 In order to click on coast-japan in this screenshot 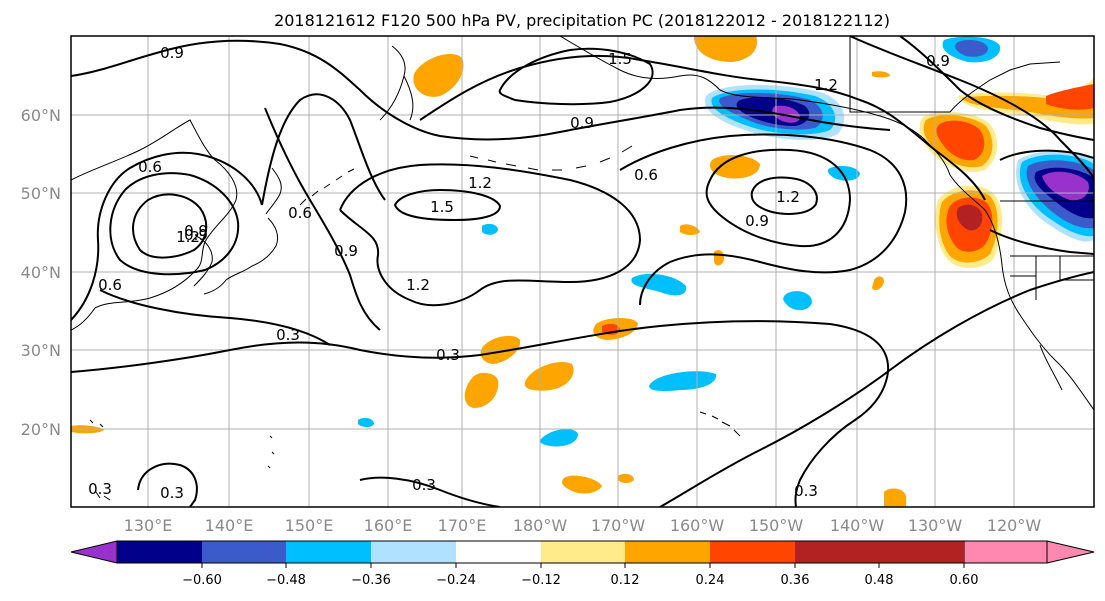, I will do `click(242, 231)`.